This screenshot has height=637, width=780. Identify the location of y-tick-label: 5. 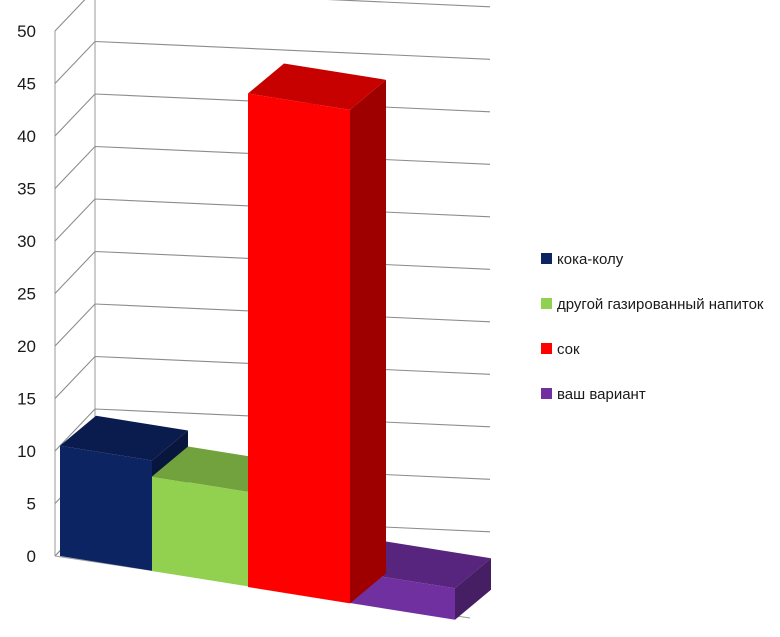
(31, 504).